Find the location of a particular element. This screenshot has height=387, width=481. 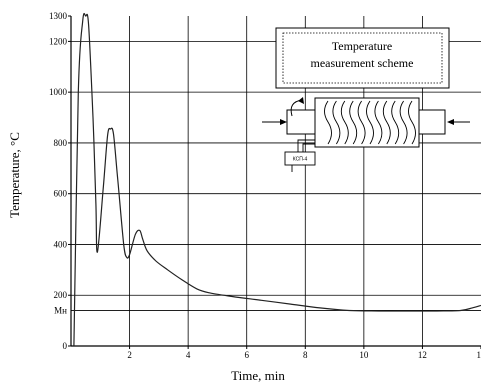

reference-line-label: Мн is located at coordinates (60, 310).